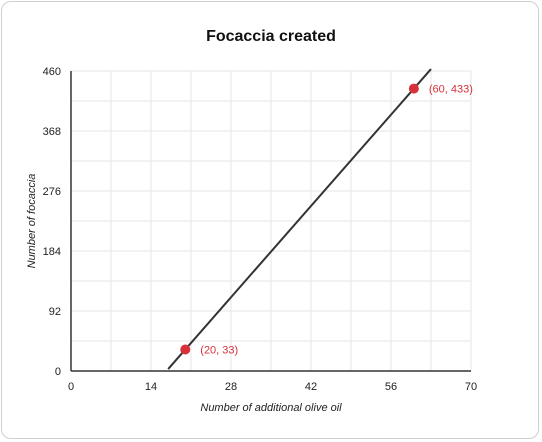 The image size is (542, 442). Describe the element at coordinates (311, 387) in the screenshot. I see `x-tick-label: 42` at that location.